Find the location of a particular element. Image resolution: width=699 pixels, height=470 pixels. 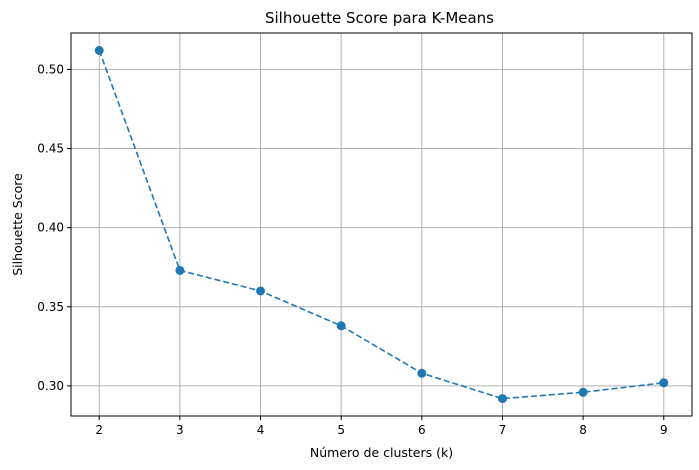

y-tick-label: 0.50 is located at coordinates (50, 69).